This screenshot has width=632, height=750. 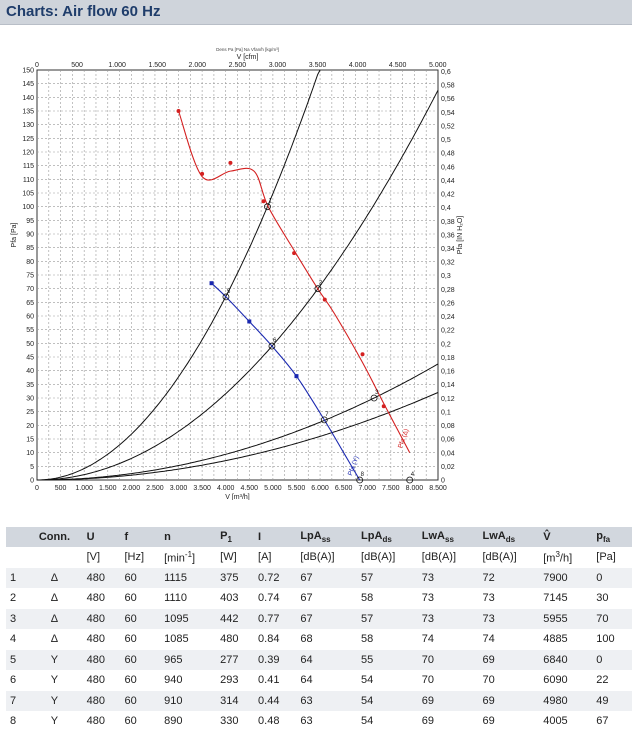 What do you see at coordinates (438, 488) in the screenshot?
I see `x-tick-label-bottom: 8.500` at bounding box center [438, 488].